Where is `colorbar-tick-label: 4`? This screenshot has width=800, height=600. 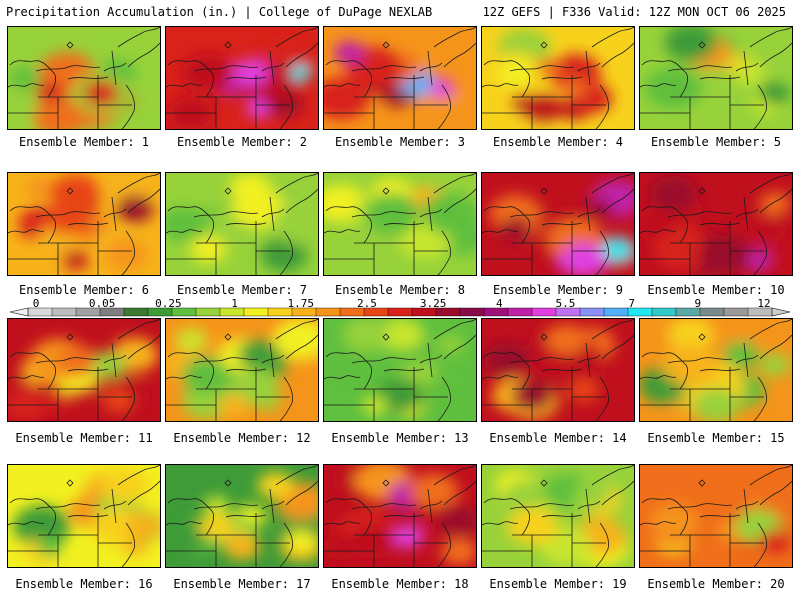 colorbar-tick-label: 4 is located at coordinates (499, 303).